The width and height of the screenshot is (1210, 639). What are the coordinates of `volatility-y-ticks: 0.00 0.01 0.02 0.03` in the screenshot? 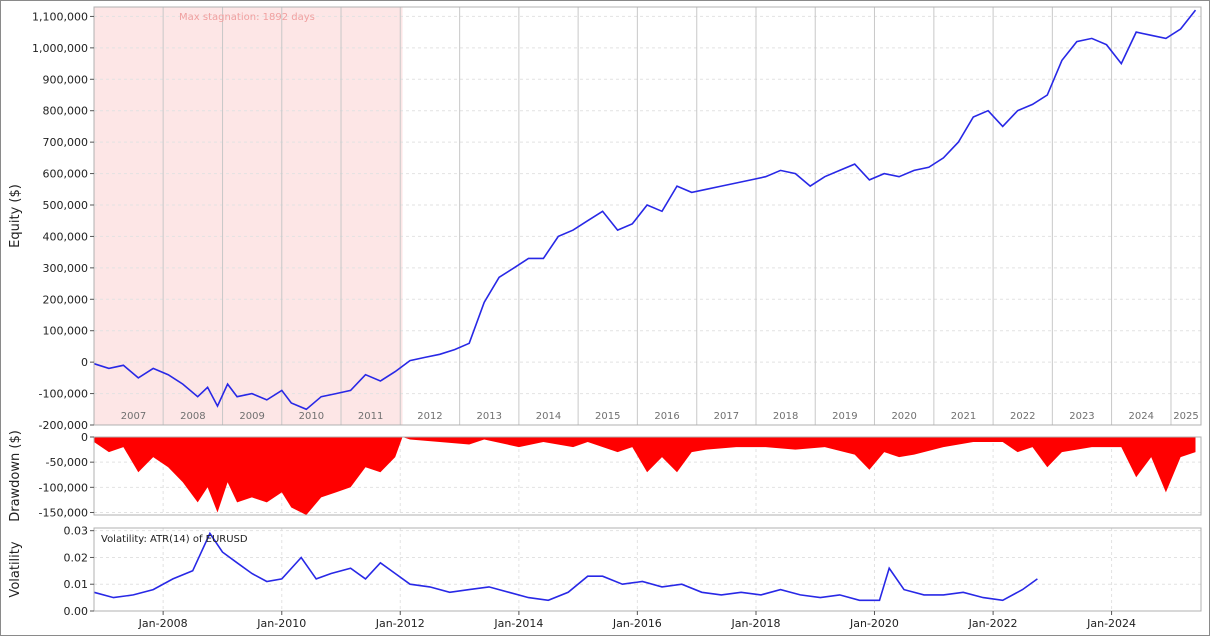 It's located at (79, 571).